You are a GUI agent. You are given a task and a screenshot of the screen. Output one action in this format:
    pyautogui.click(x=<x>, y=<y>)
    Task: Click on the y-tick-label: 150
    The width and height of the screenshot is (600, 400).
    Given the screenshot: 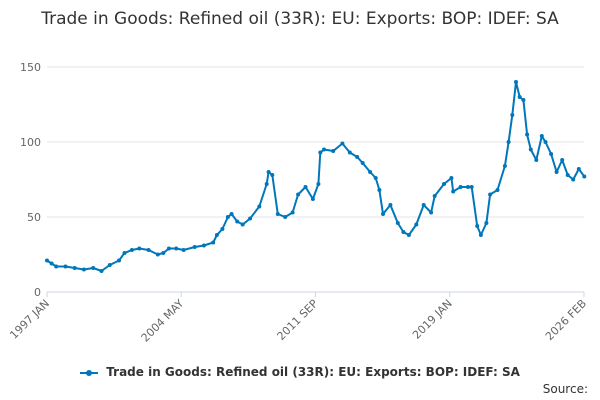 What is the action you would take?
    pyautogui.click(x=30, y=67)
    